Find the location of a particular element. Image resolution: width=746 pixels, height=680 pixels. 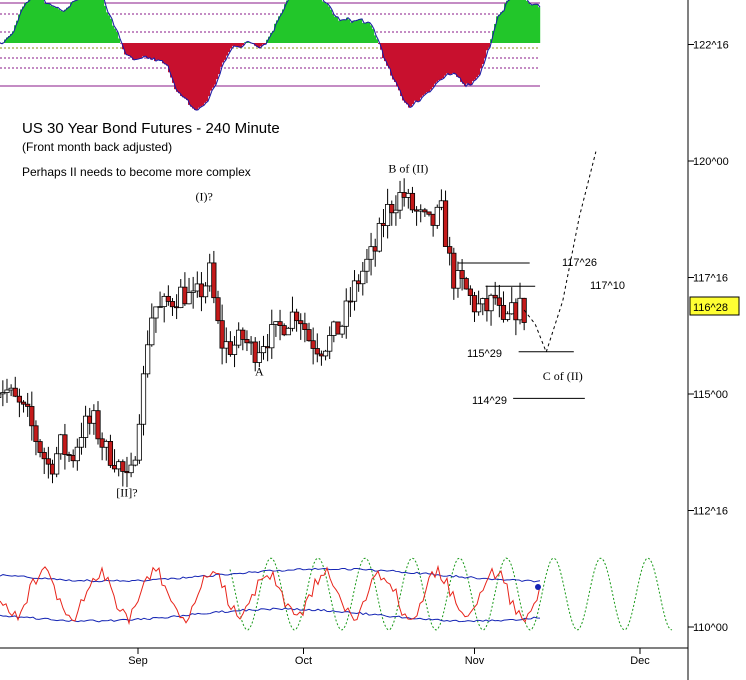

momentum-line is located at coordinates (270, 595).